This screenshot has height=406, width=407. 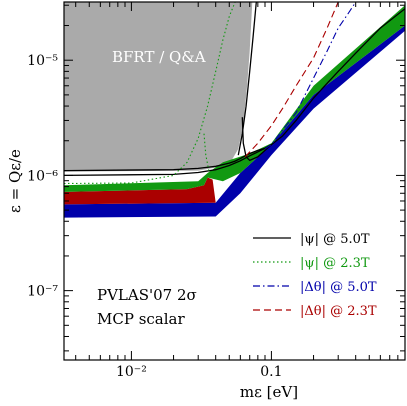 I want to click on x-tick-label: 10⁻², so click(x=131, y=372).